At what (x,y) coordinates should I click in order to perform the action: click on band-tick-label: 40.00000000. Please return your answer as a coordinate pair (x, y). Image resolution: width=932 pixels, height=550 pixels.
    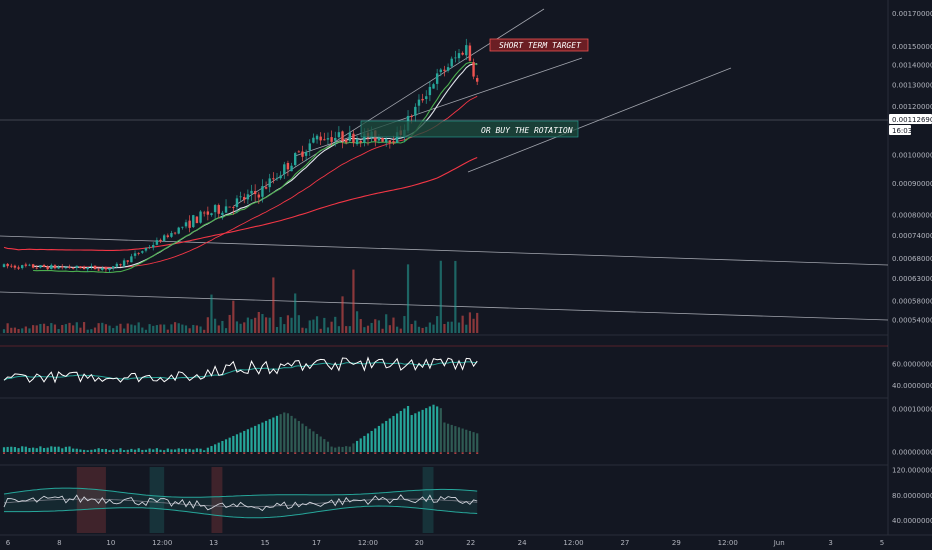
    Looking at the image, I should click on (912, 521).